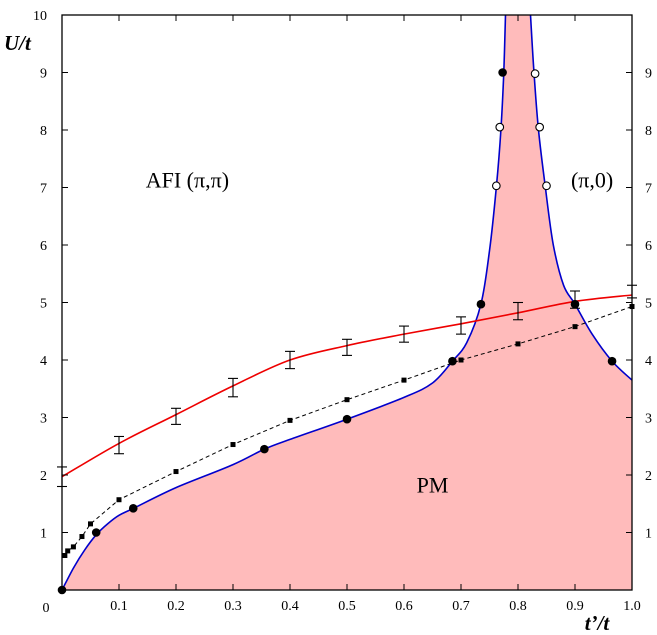  Describe the element at coordinates (43, 534) in the screenshot. I see `y-tick-label: 1` at that location.